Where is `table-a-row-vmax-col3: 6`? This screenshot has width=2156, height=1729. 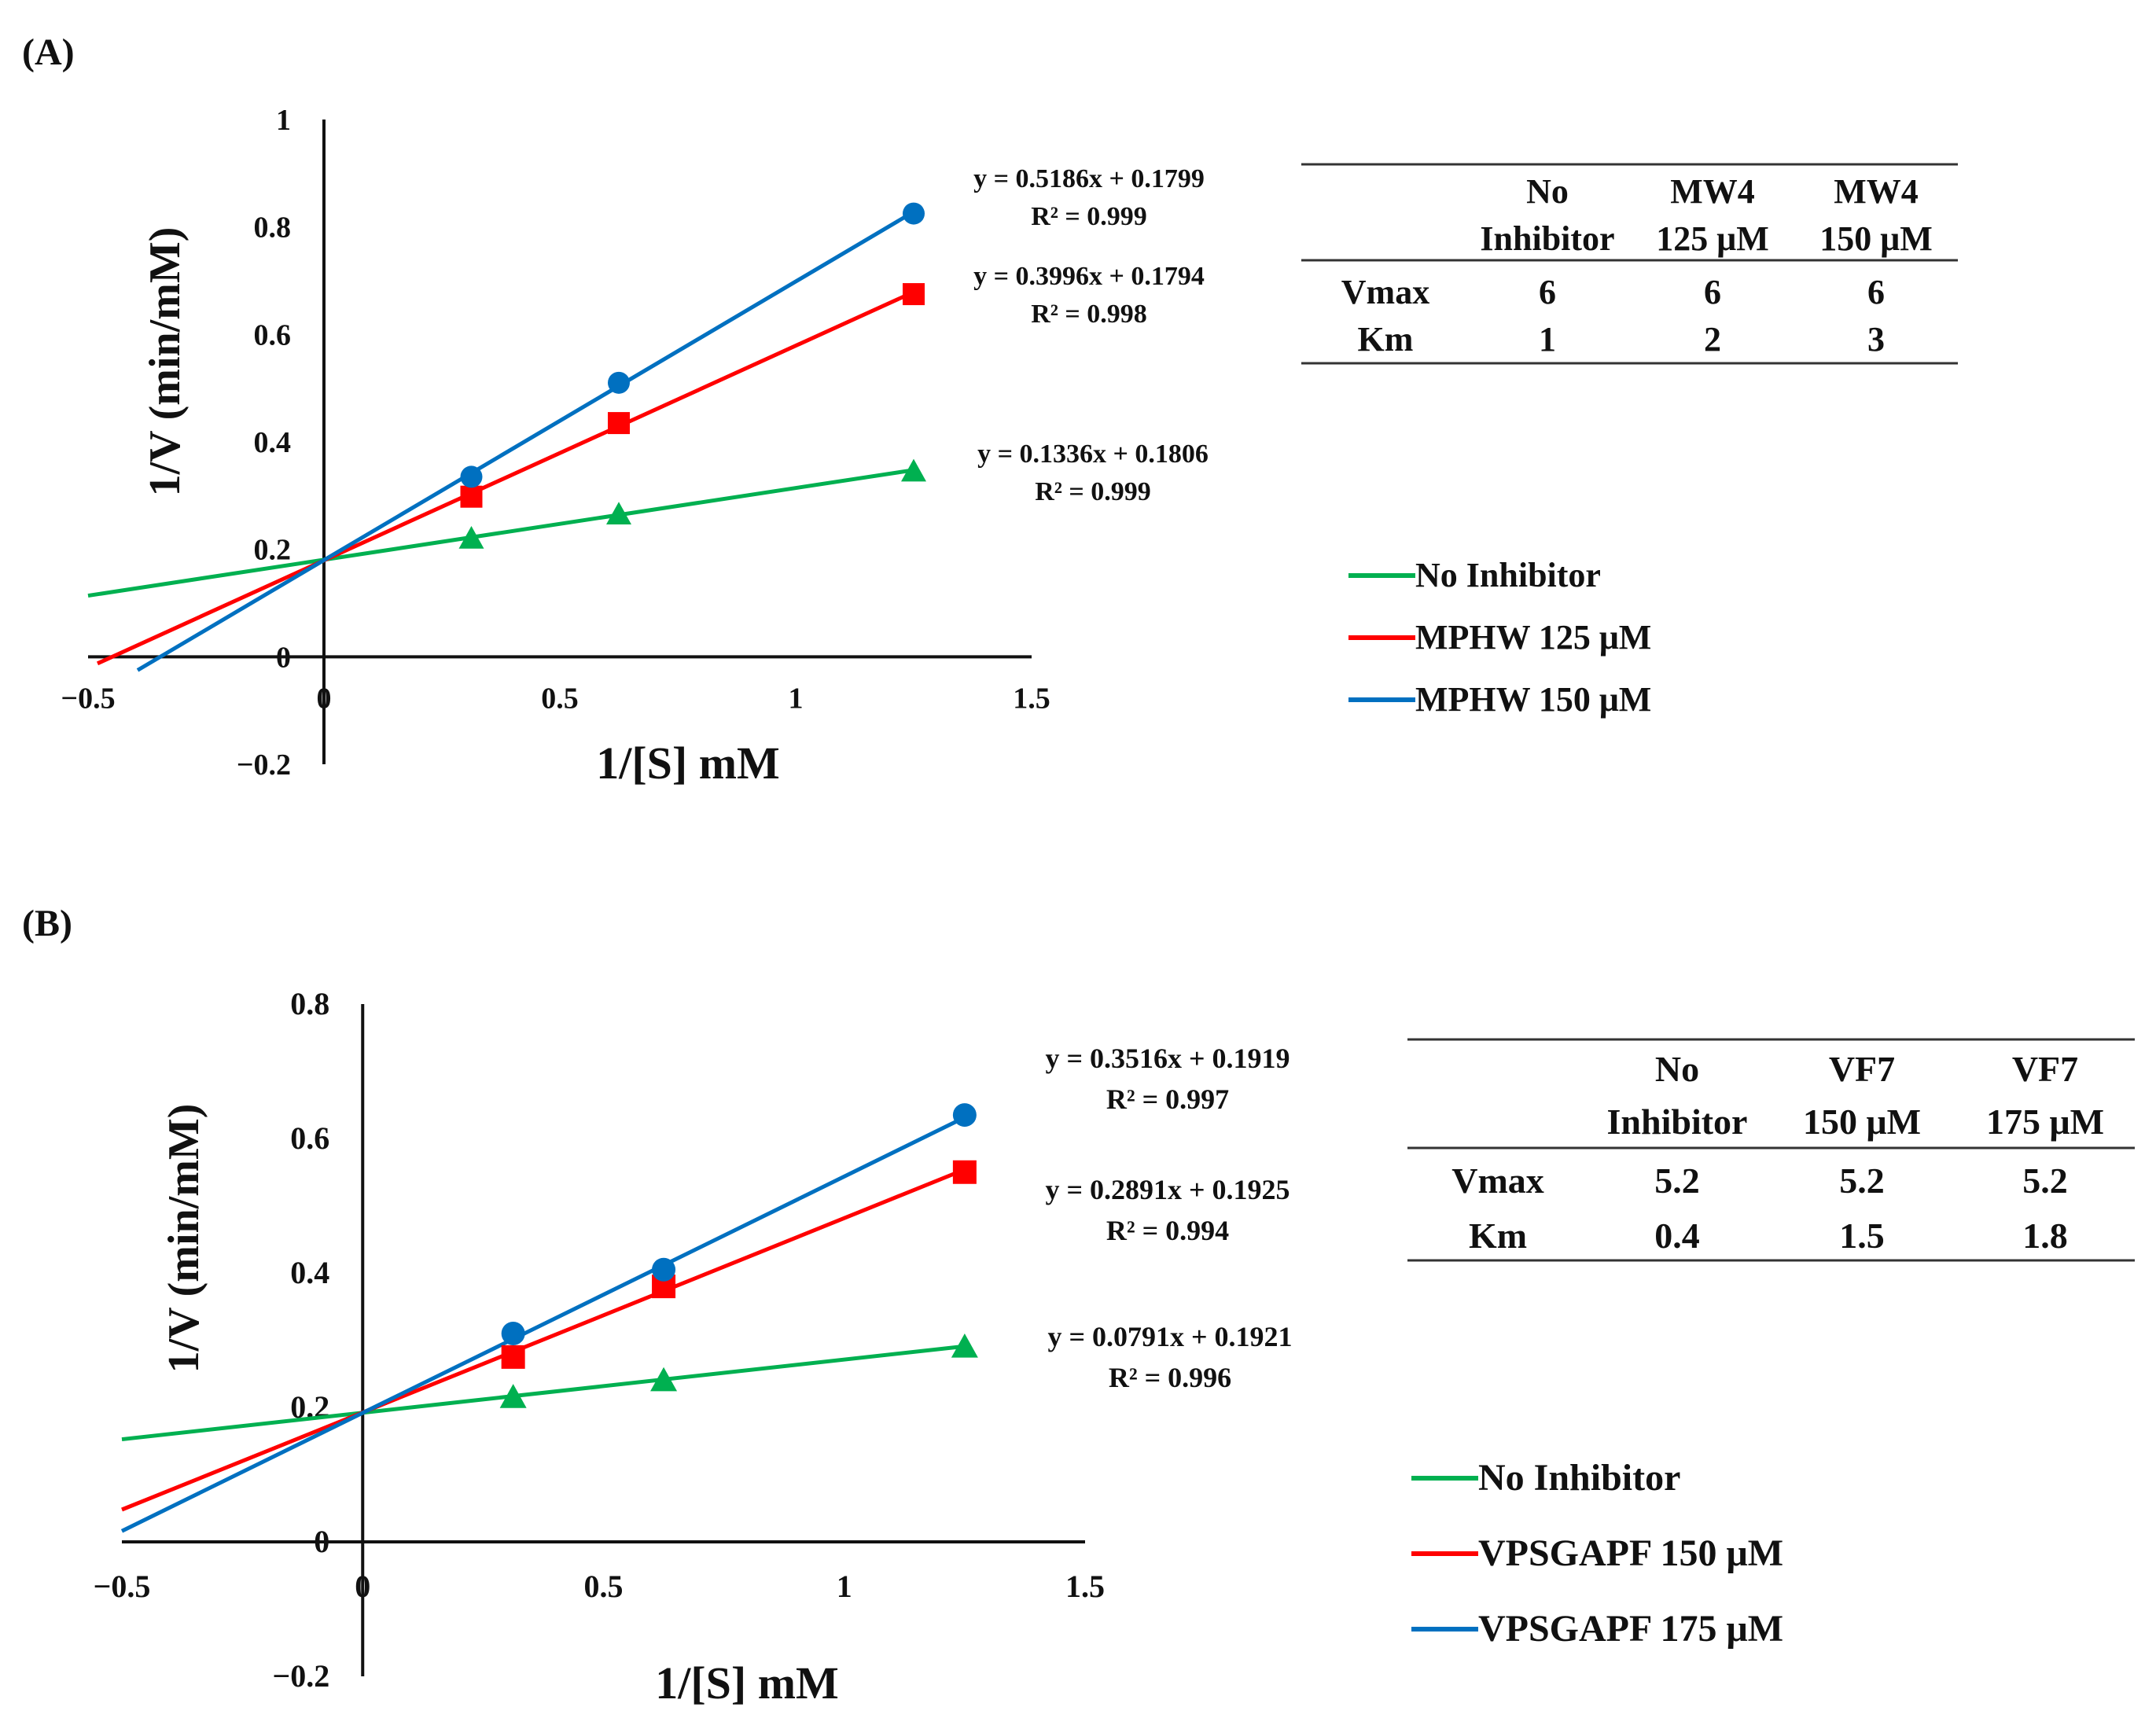 table-a-row-vmax-col3: 6 is located at coordinates (1876, 292).